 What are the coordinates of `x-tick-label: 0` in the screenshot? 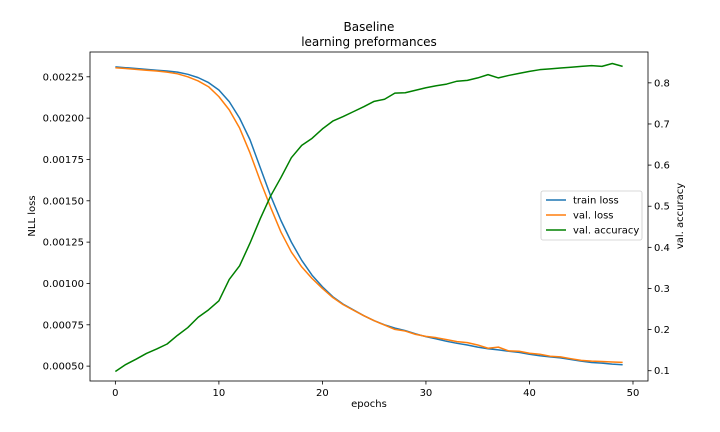 It's located at (115, 393).